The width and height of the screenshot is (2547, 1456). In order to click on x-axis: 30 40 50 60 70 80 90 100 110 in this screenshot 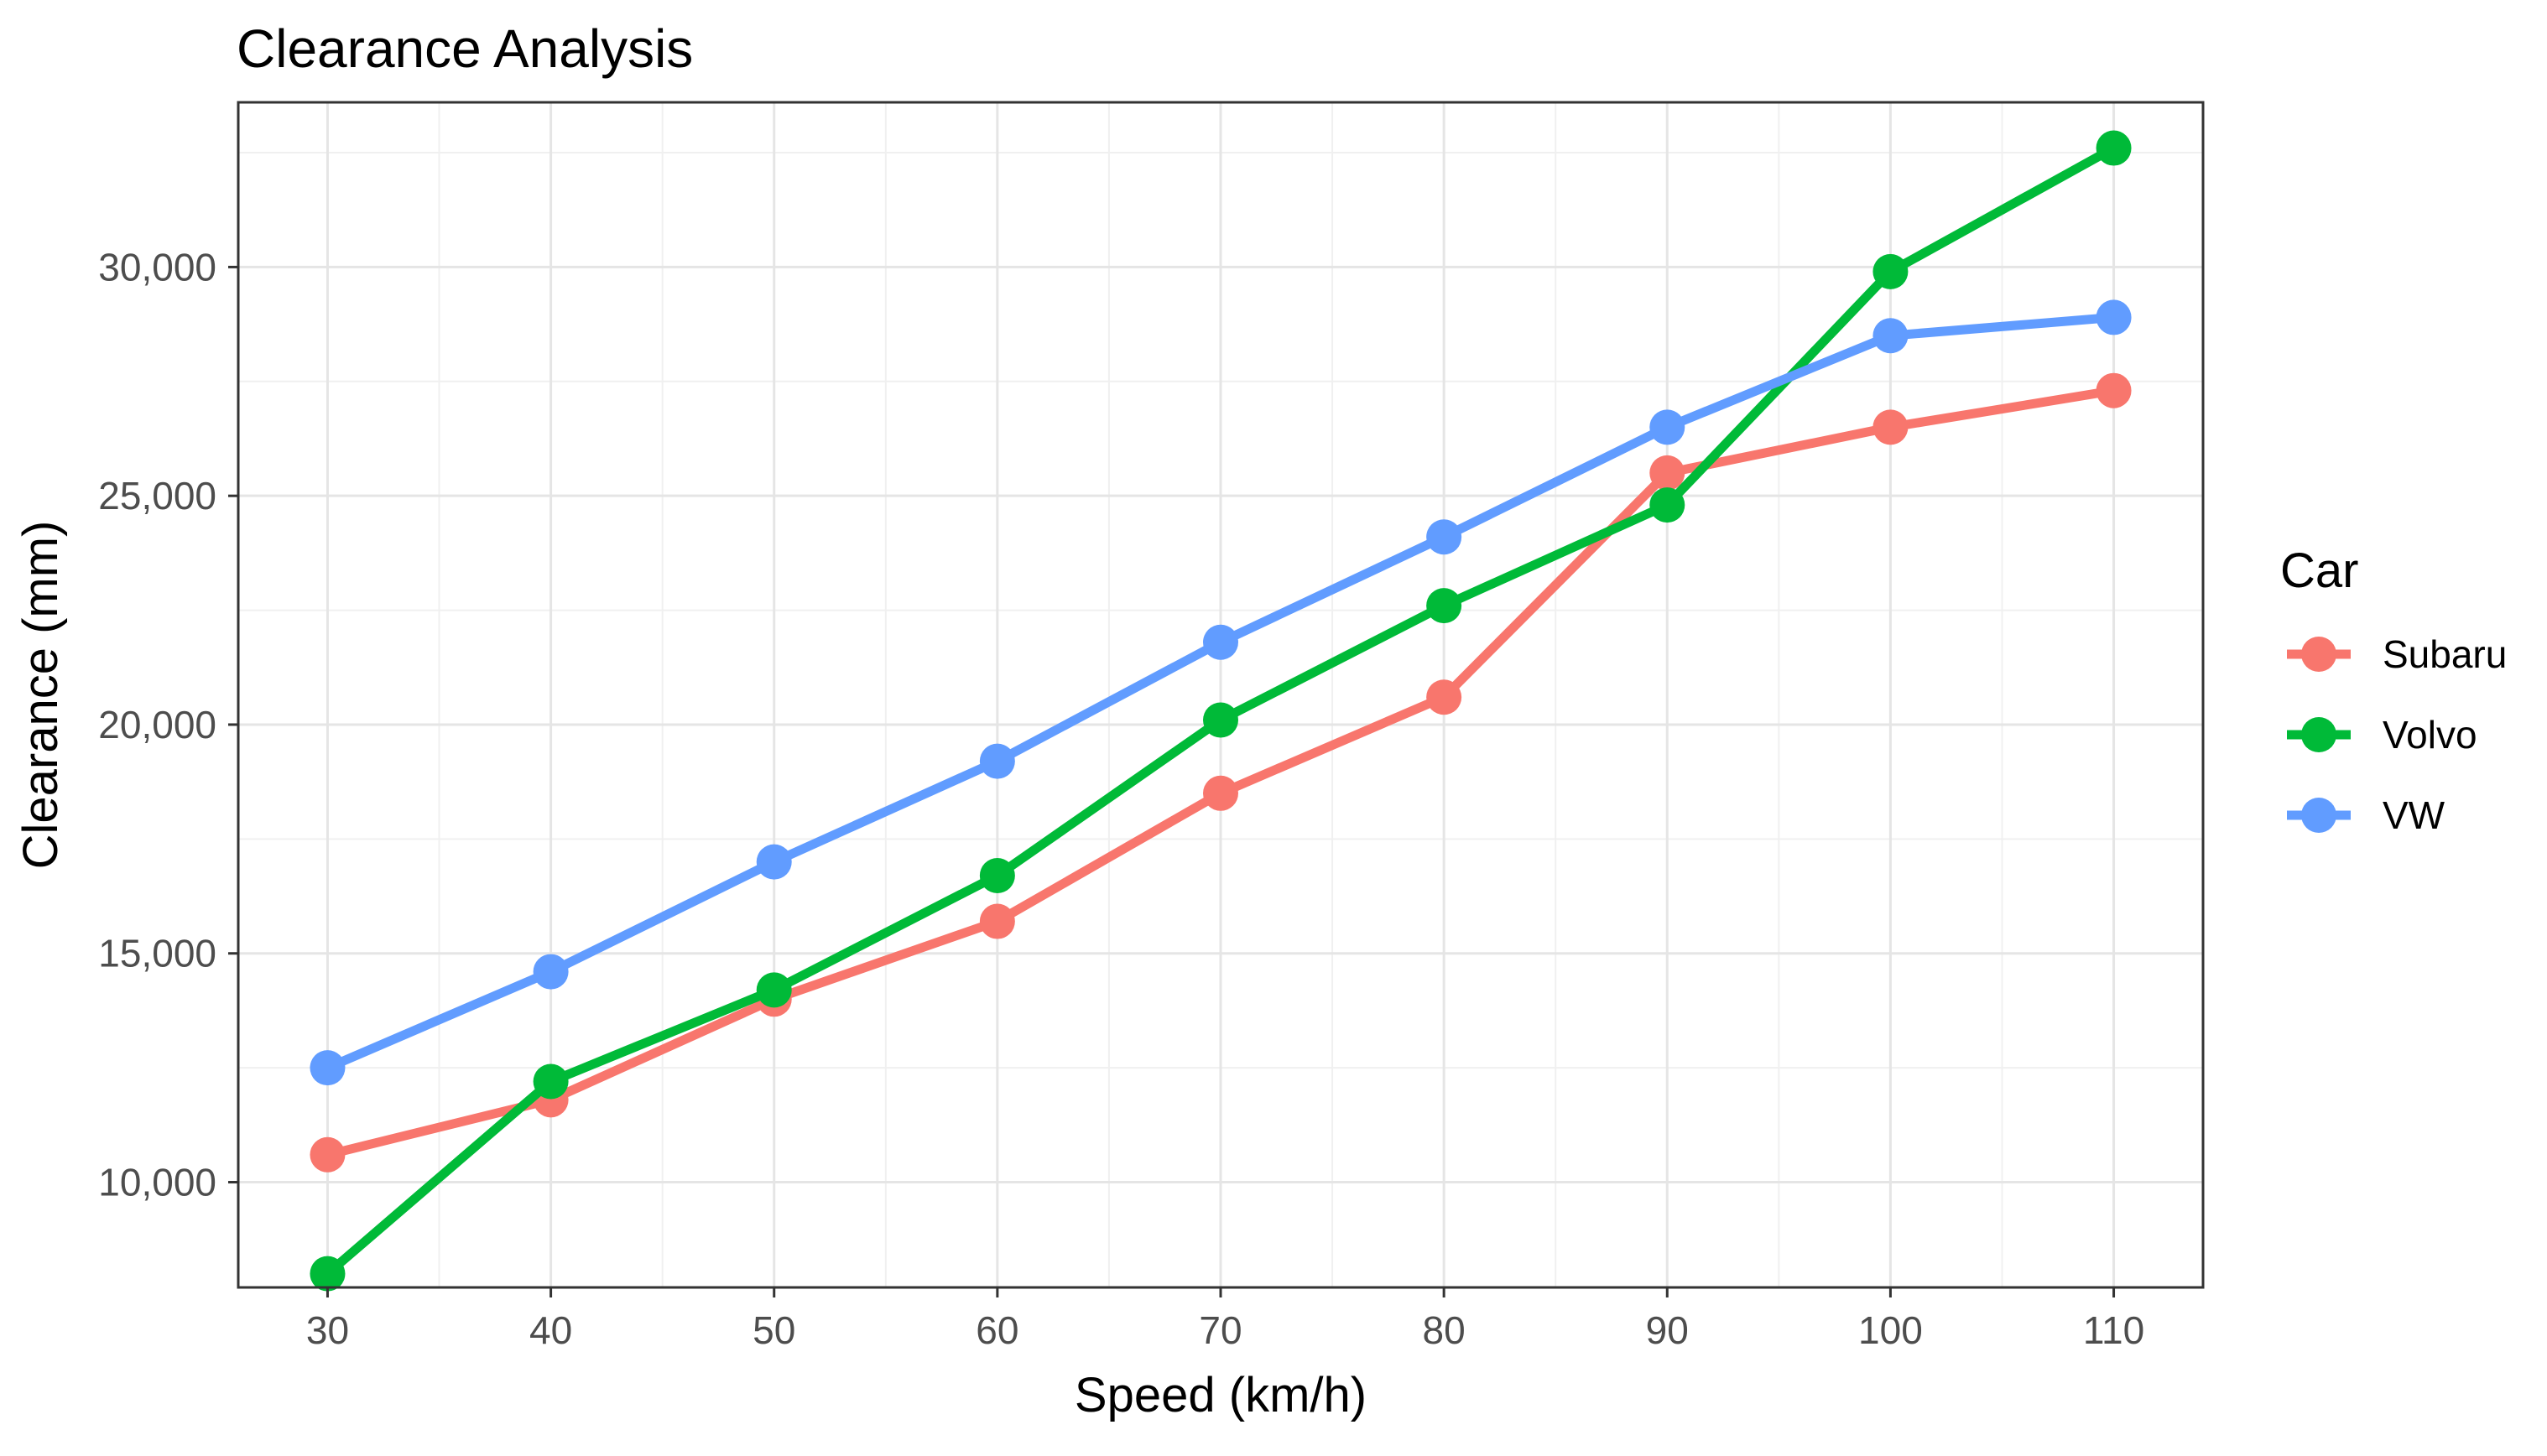, I will do `click(1225, 1319)`.